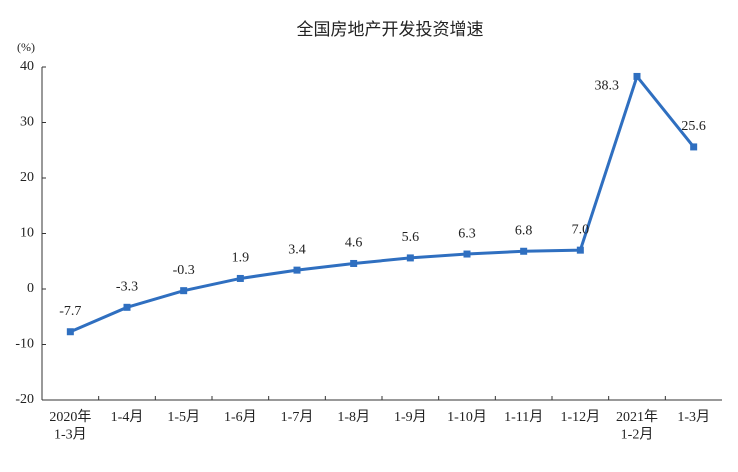  Describe the element at coordinates (27, 233) in the screenshot. I see `y-tick-label: 10` at that location.